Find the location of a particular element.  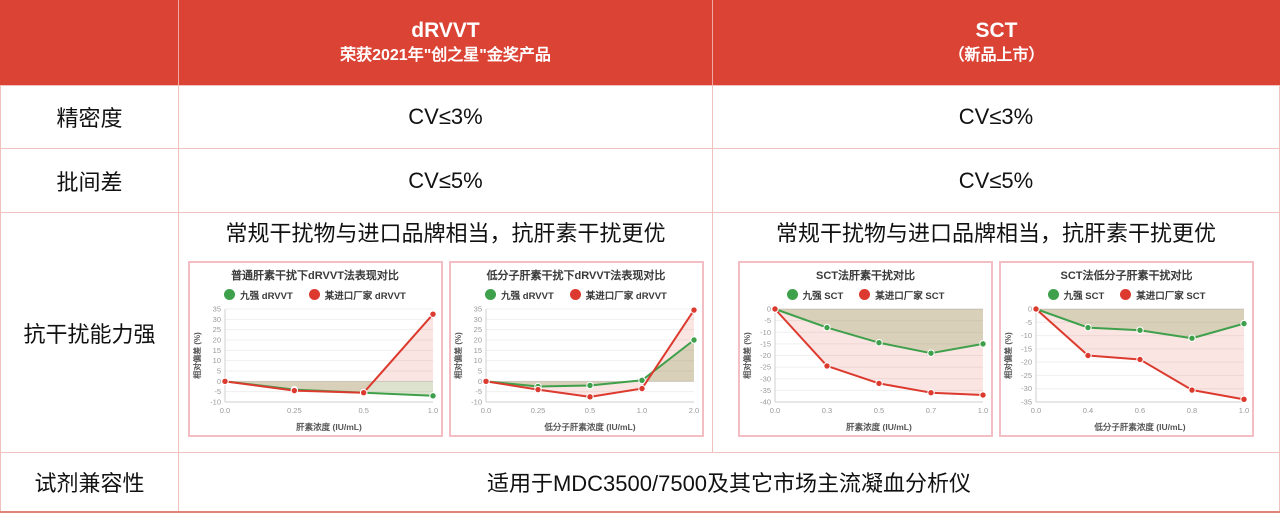

svg-text: 10 is located at coordinates (477, 360).